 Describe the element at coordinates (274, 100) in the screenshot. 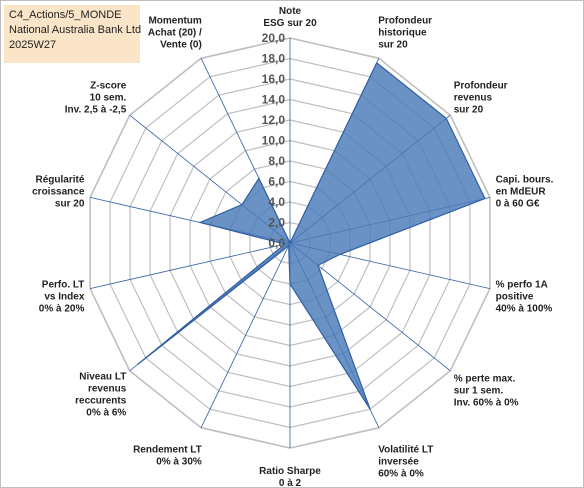

I see `tick-label: 14,0` at that location.